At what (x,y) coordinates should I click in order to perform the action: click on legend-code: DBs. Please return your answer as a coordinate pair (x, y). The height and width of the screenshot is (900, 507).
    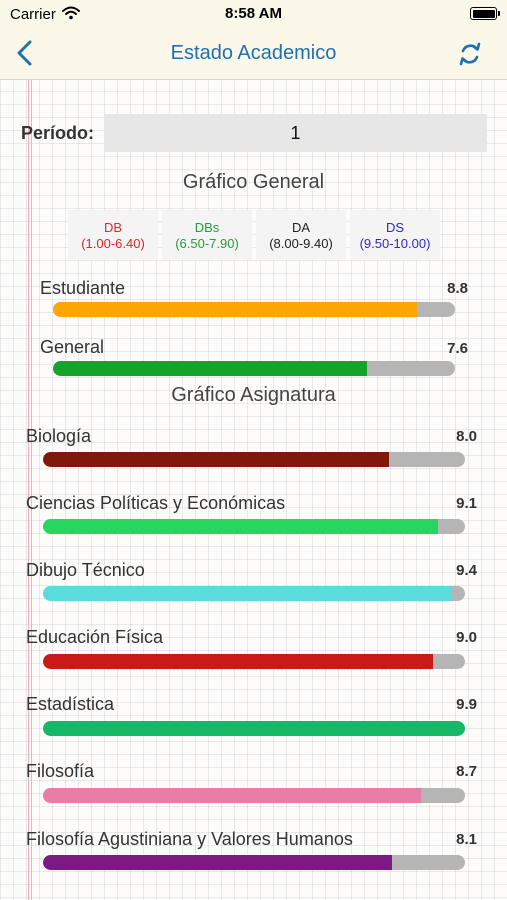
    Looking at the image, I should click on (207, 227).